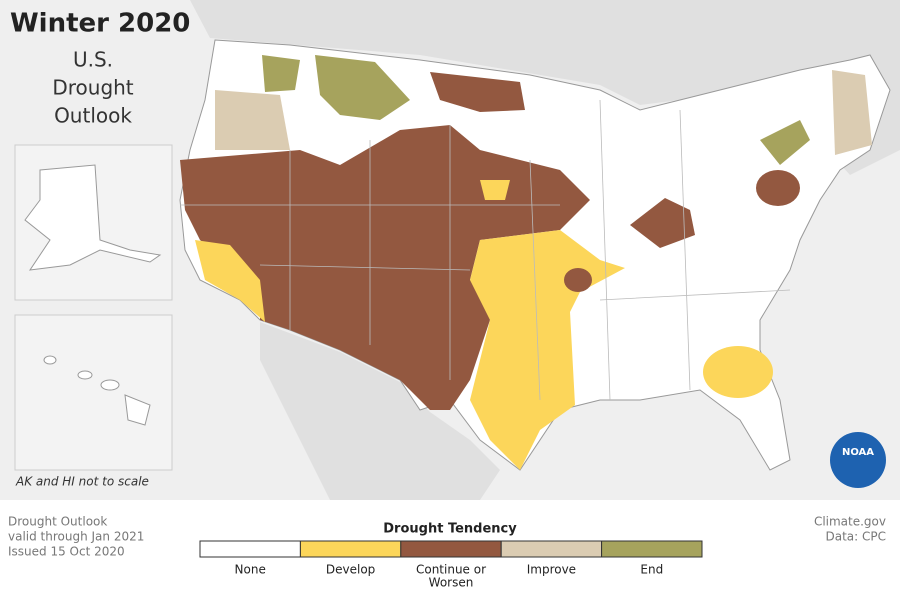 Image resolution: width=900 pixels, height=591 pixels. Describe the element at coordinates (66, 552) in the screenshot. I see `footer-left-line: Issued 15 Oct 2020` at that location.